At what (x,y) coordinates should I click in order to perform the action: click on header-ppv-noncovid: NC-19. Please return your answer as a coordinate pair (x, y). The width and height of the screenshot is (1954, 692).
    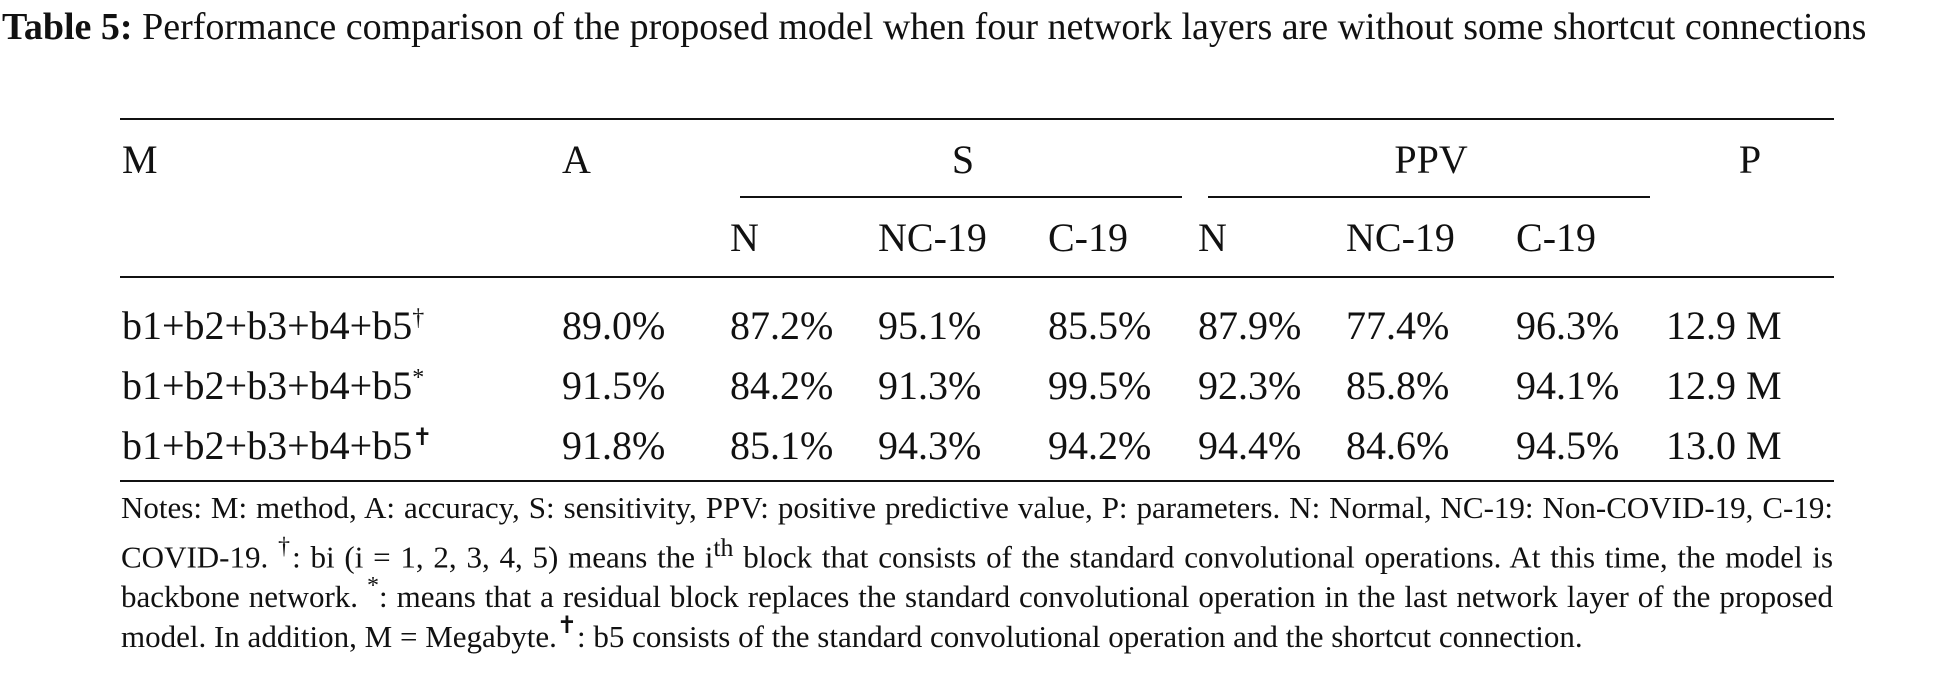
    Looking at the image, I should click on (1429, 238).